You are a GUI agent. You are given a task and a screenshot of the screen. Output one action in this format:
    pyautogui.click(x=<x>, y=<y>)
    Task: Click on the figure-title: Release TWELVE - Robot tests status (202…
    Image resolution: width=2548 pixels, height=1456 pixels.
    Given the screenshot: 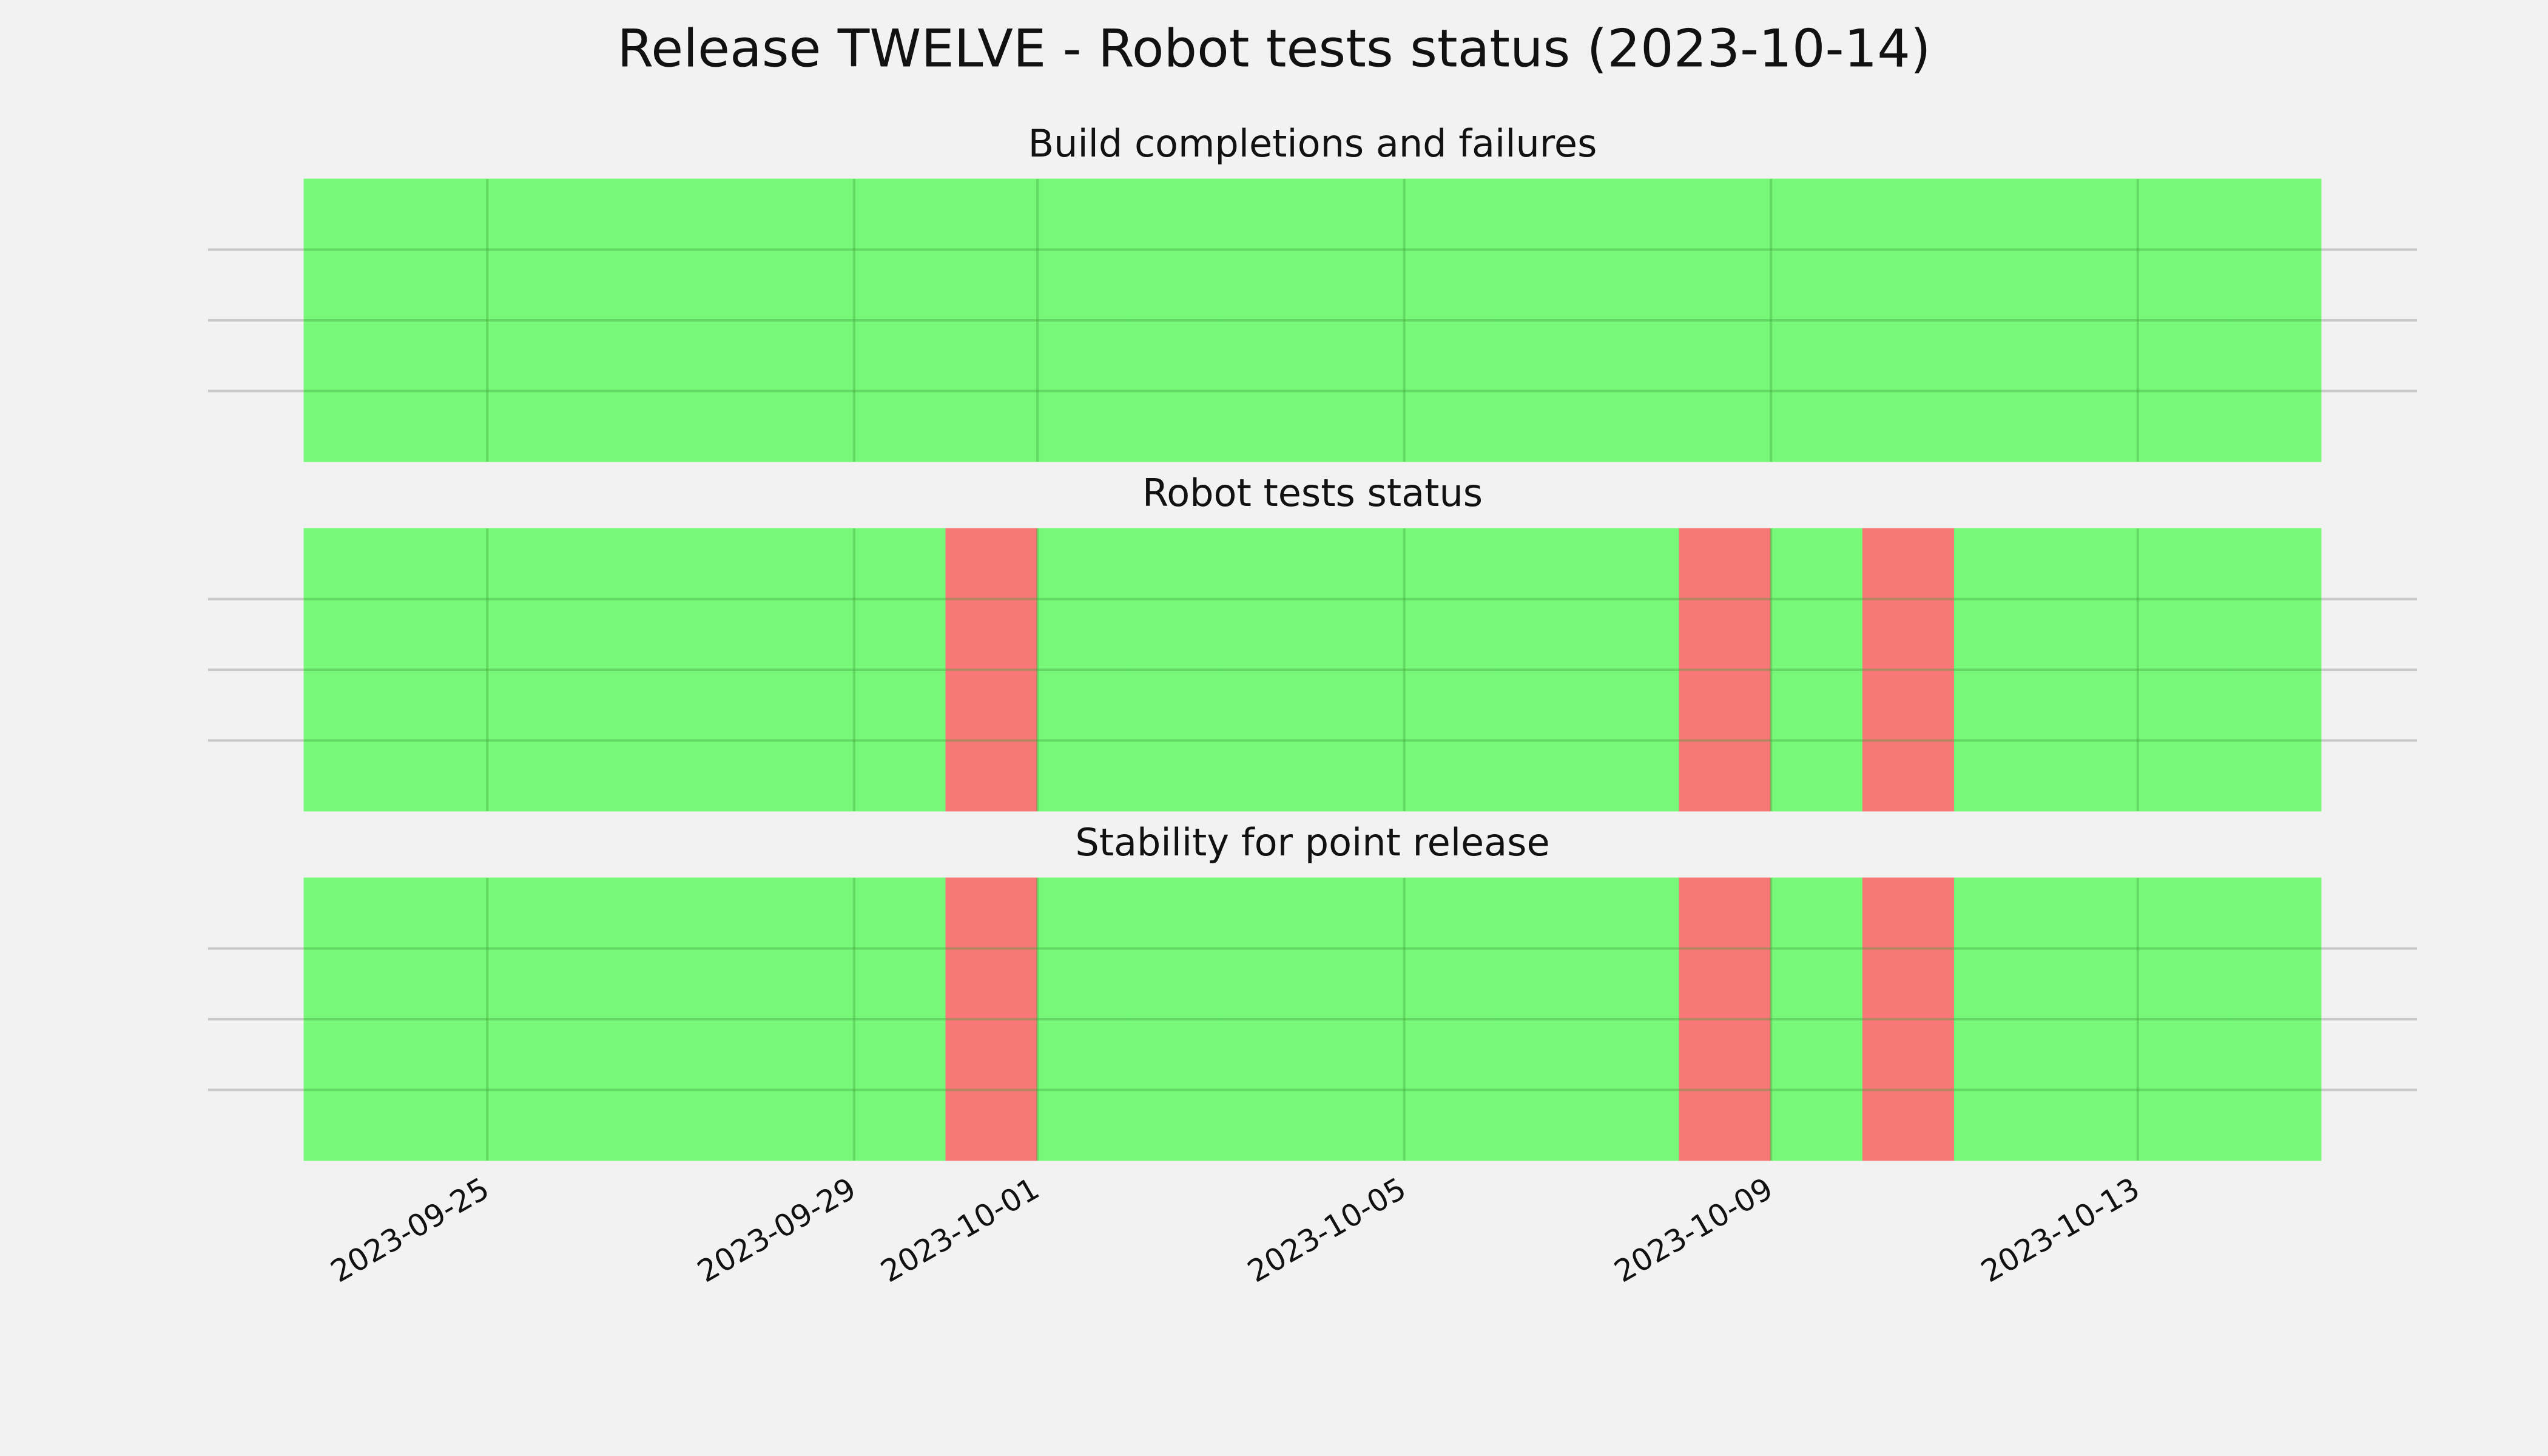 What is the action you would take?
    pyautogui.click(x=1273, y=48)
    